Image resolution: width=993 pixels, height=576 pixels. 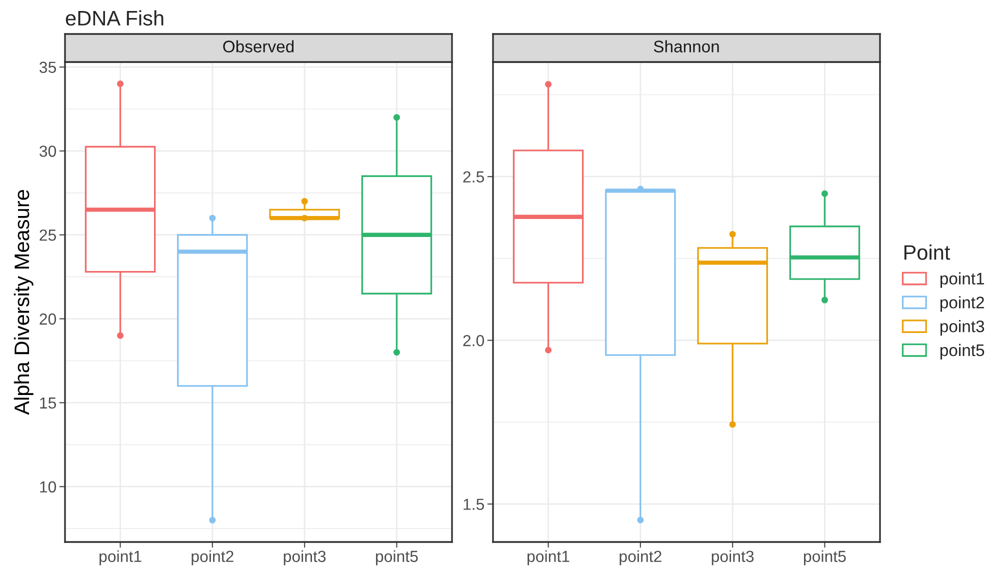 What do you see at coordinates (686, 46) in the screenshot?
I see `chart-title: Shannon` at bounding box center [686, 46].